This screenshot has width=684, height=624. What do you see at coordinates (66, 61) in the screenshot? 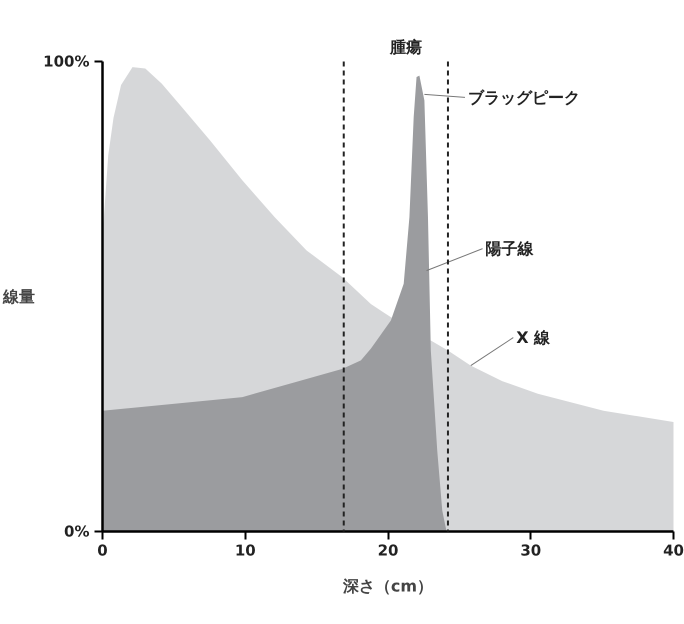
I see `y-tick-label: 100%` at bounding box center [66, 61].